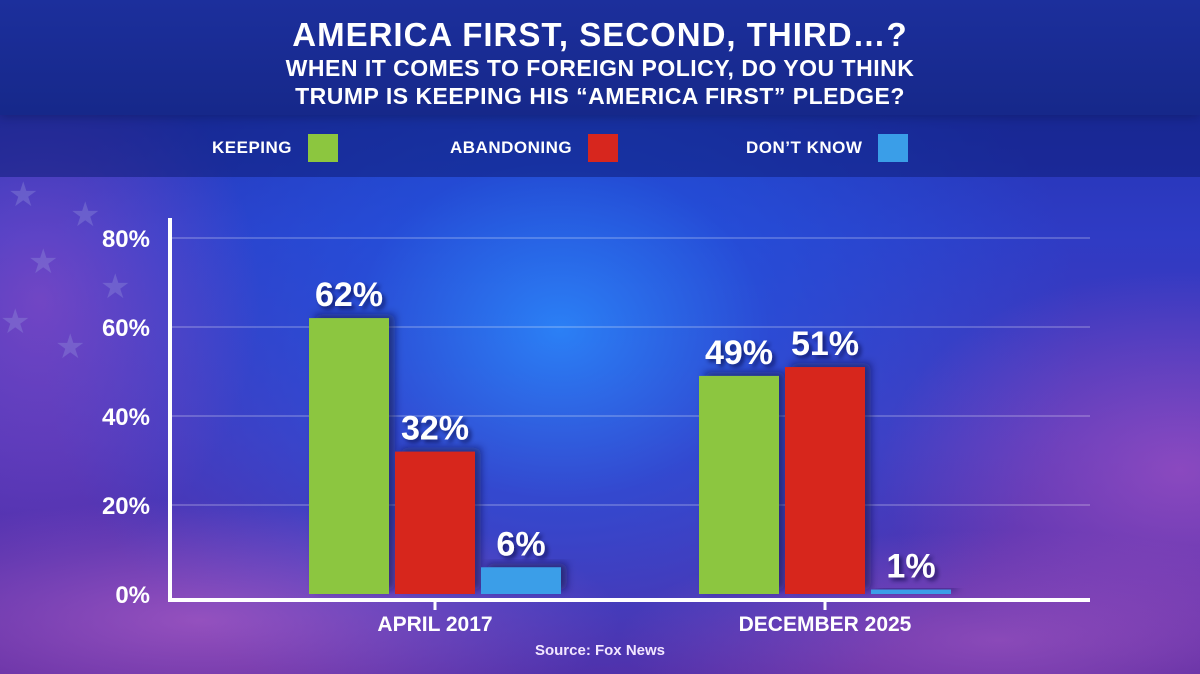 Image resolution: width=1200 pixels, height=674 pixels. I want to click on legend-item-dont-know: DON’T KNOW, so click(827, 148).